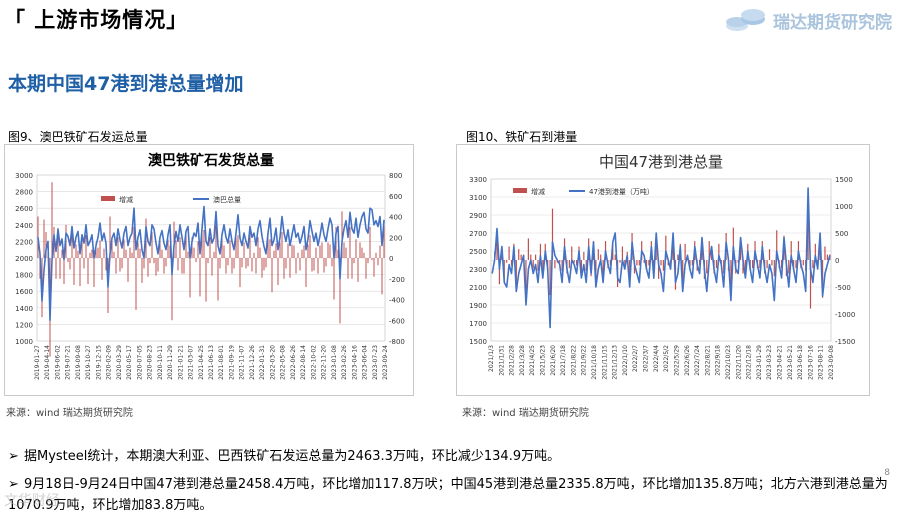 The image size is (900, 518). What do you see at coordinates (845, 342) in the screenshot?
I see `y-right-tick-label: -1500` at bounding box center [845, 342].